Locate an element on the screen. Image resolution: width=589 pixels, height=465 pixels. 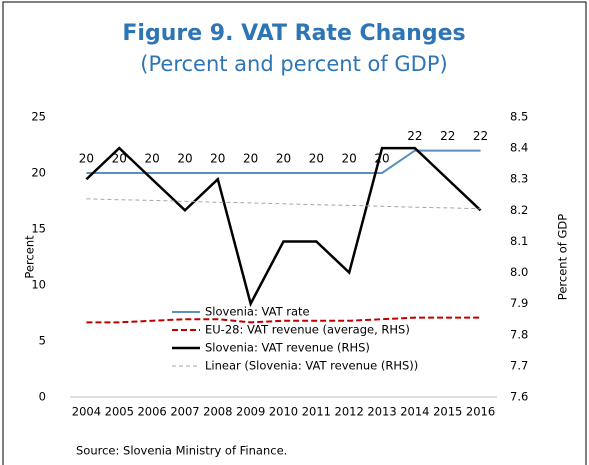
x-tick-label: 2016 is located at coordinates (480, 412).